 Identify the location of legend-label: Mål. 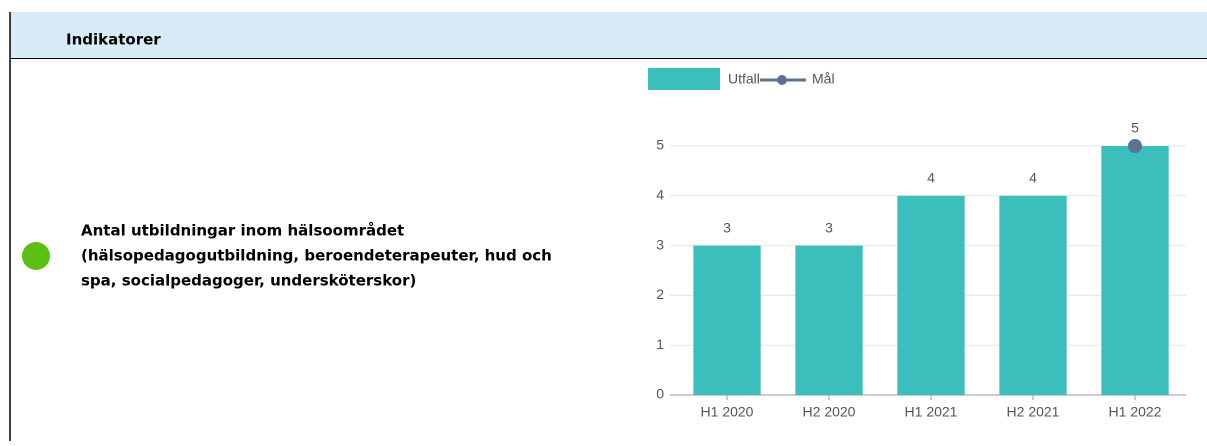
(823, 79).